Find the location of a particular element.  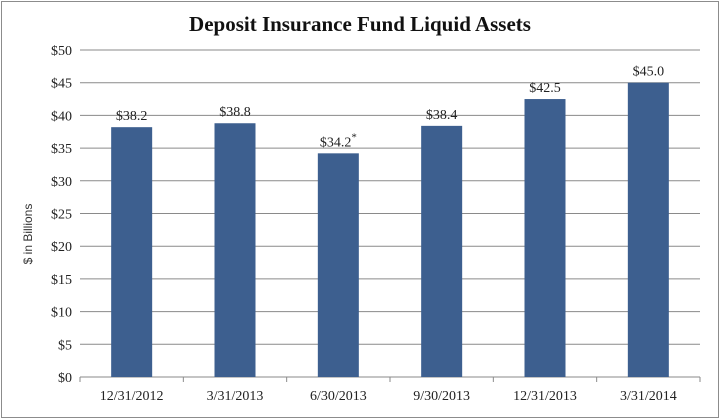

data-label: $38.2 is located at coordinates (132, 116).